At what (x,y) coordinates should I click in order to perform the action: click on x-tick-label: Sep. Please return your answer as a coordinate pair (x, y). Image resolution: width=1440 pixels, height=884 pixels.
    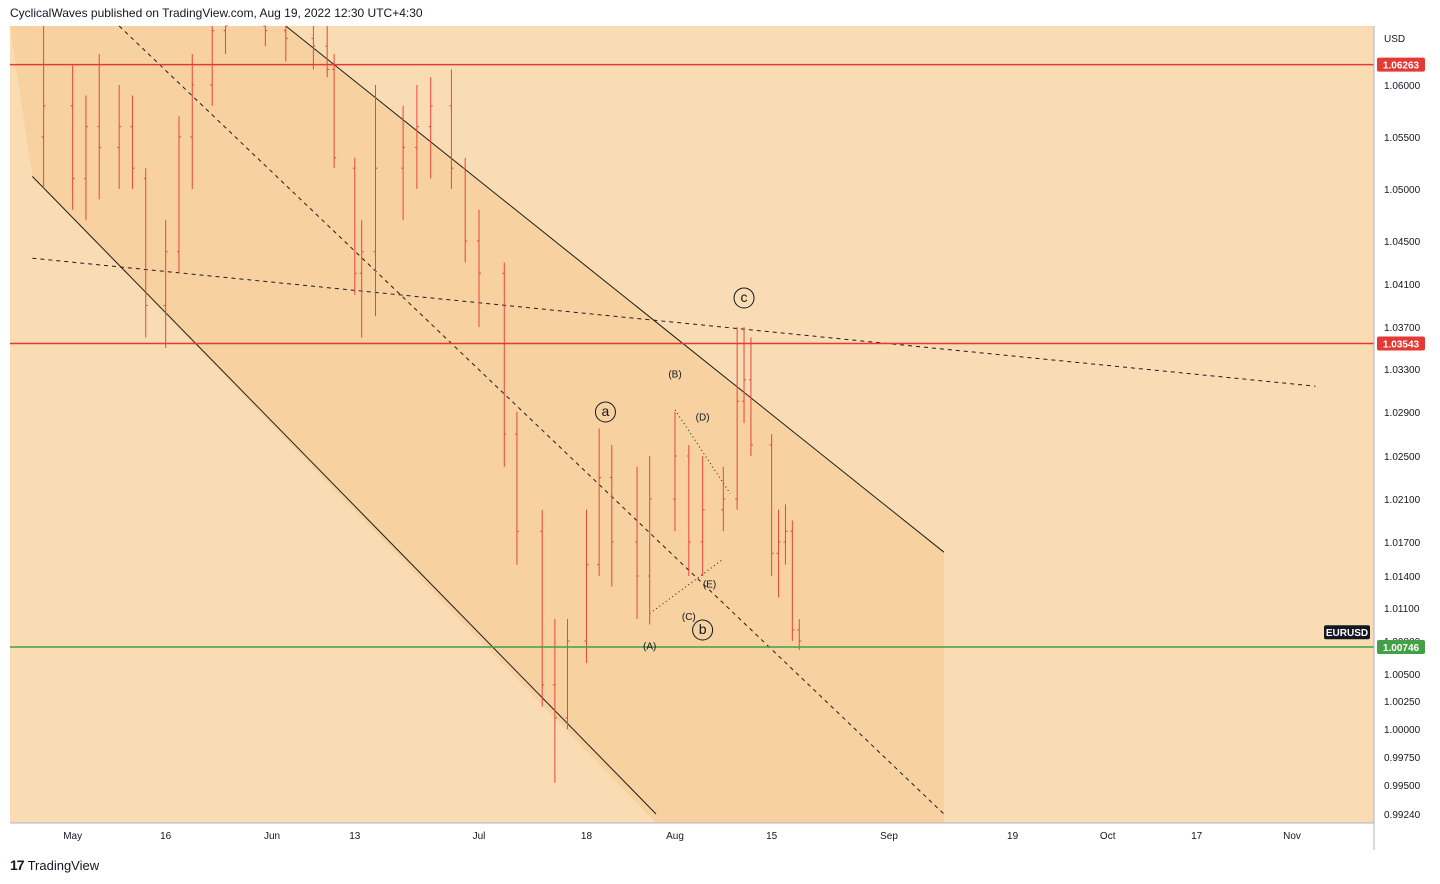
    Looking at the image, I should click on (889, 836).